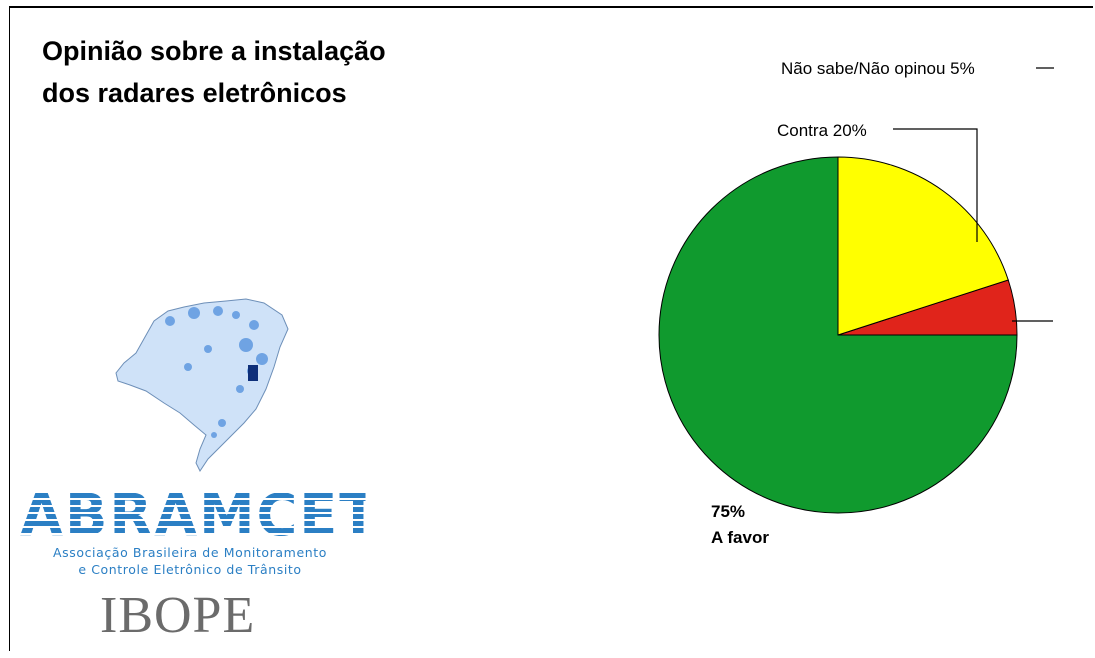 The image size is (1095, 658). I want to click on pie-slice-contra, so click(923, 246).